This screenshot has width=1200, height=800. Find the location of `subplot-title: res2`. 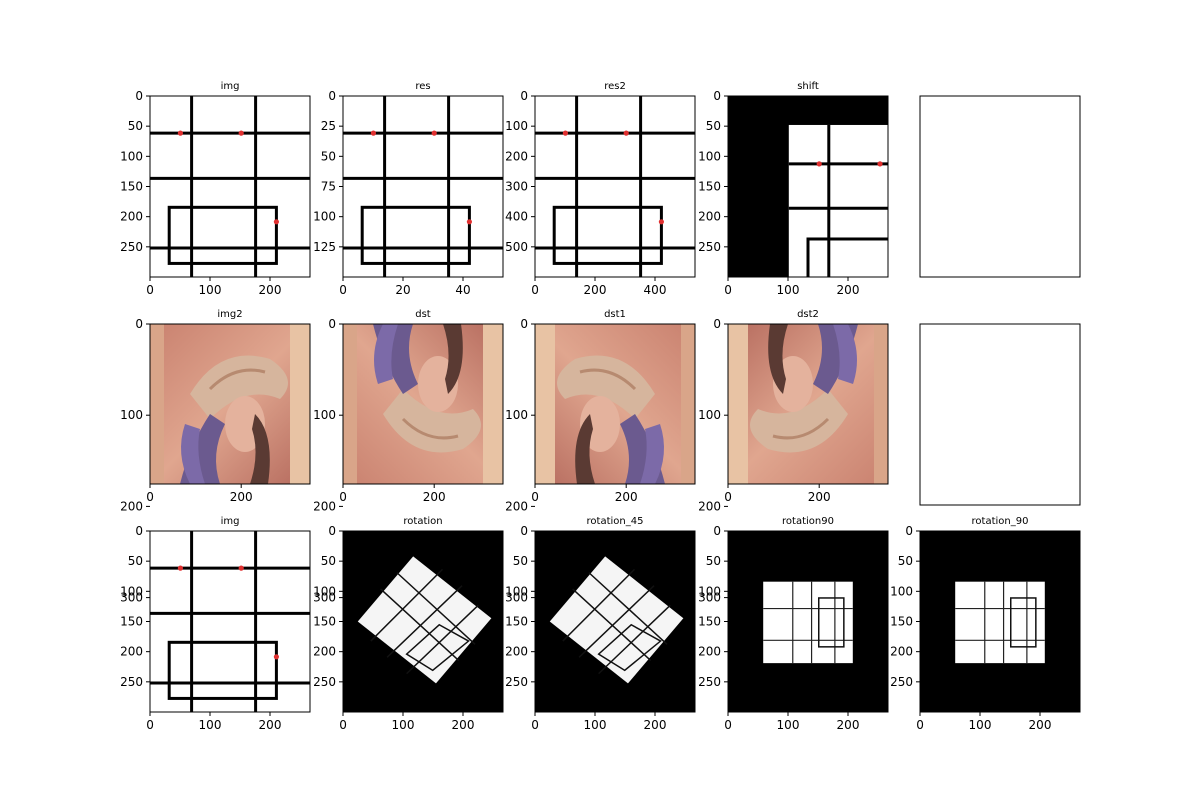

subplot-title: res2 is located at coordinates (615, 86).